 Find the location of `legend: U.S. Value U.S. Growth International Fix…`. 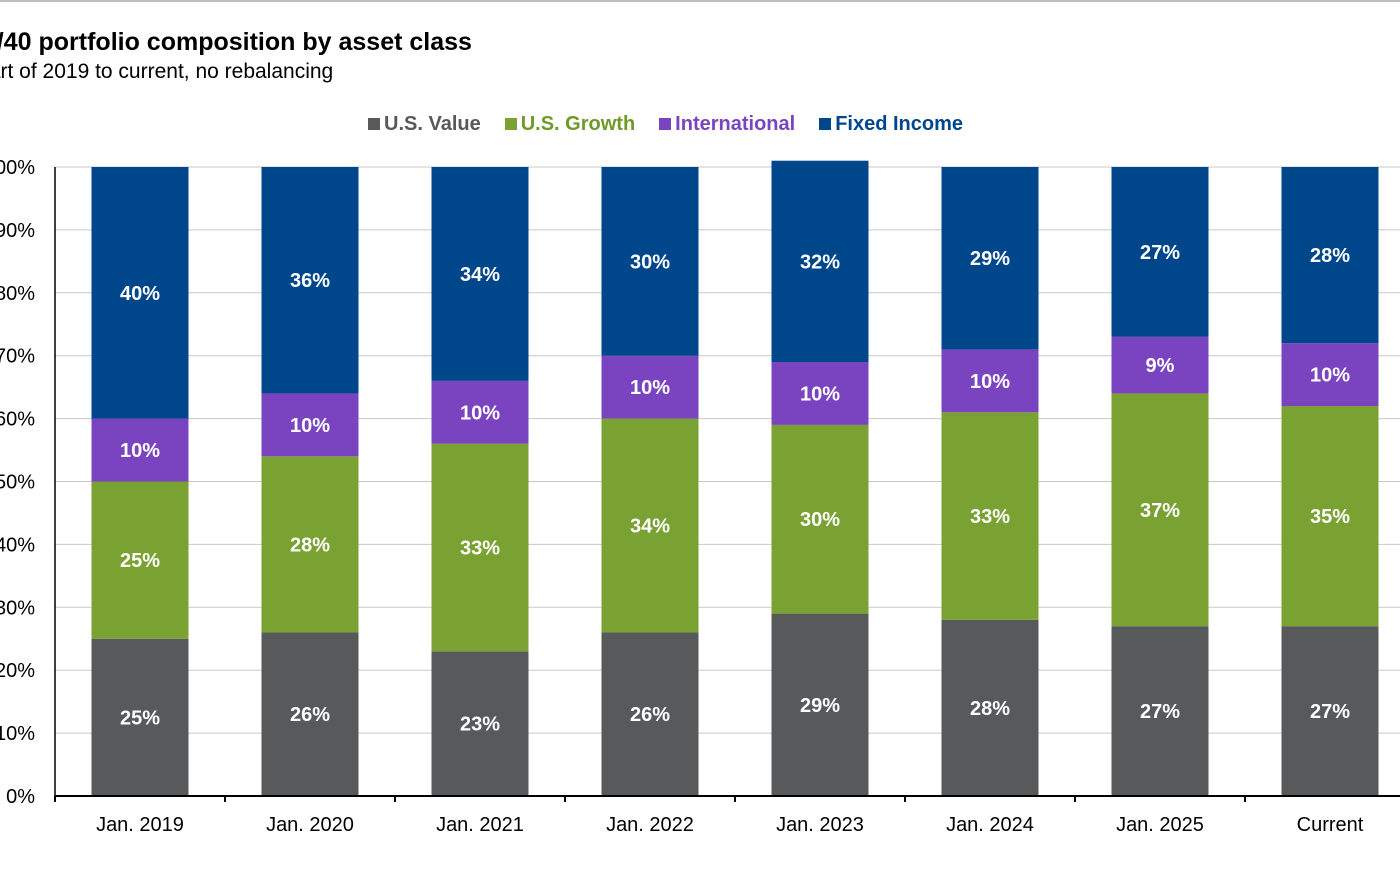

legend: U.S. Value U.S. Growth International Fix… is located at coordinates (677, 124).